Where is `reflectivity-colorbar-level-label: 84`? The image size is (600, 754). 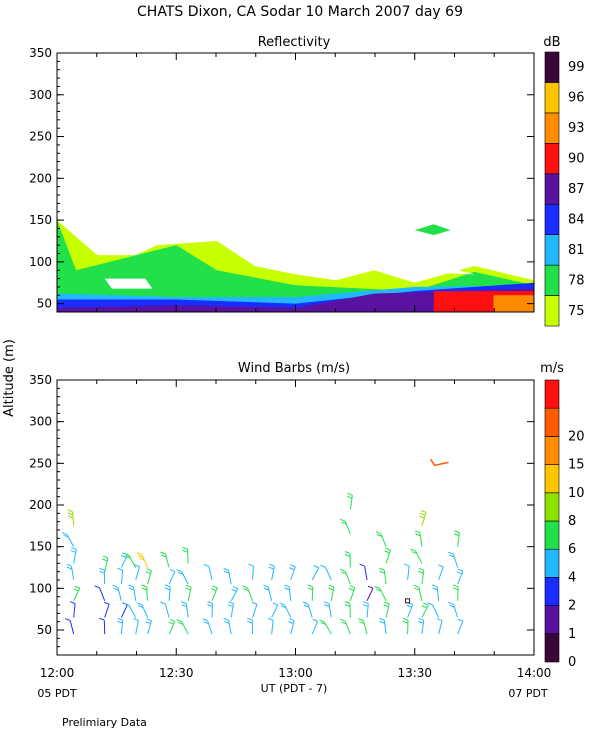
reflectivity-colorbar-level-label: 84 is located at coordinates (576, 219).